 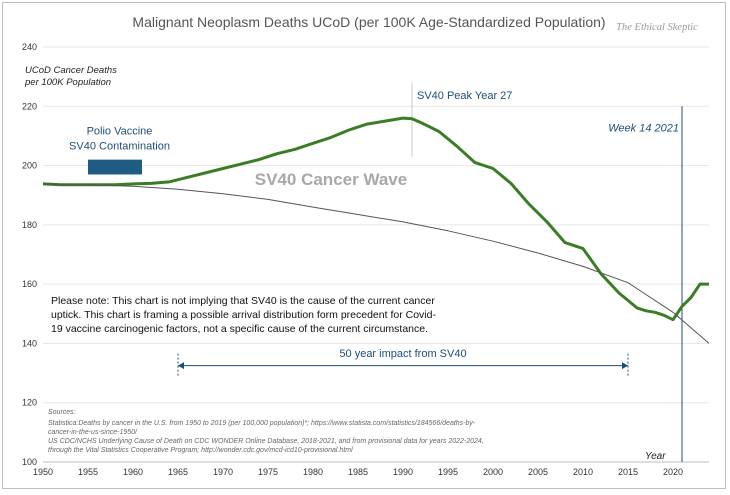 I want to click on y-tick-240: 240, so click(x=29, y=47).